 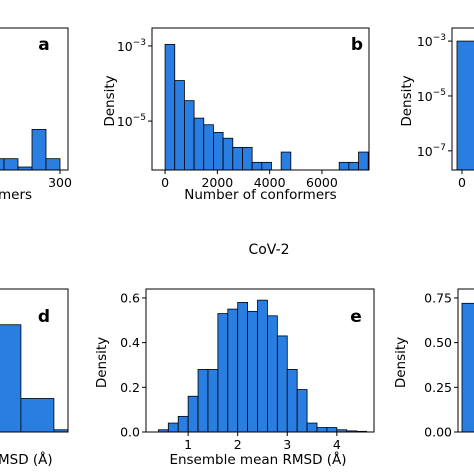 What do you see at coordinates (438, 297) in the screenshot?
I see `y-tick-label: 0.75` at bounding box center [438, 297].